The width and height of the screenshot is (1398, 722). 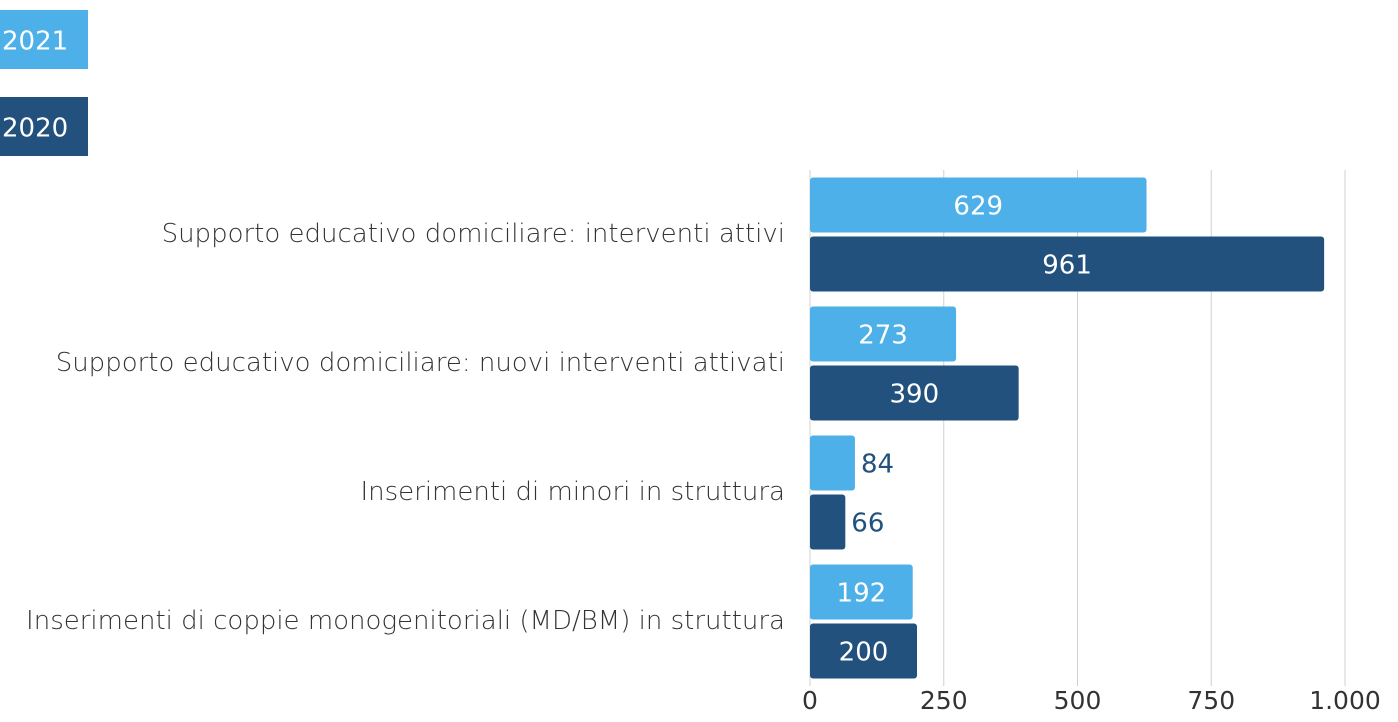 What do you see at coordinates (867, 524) in the screenshot?
I see `value-label: 66` at bounding box center [867, 524].